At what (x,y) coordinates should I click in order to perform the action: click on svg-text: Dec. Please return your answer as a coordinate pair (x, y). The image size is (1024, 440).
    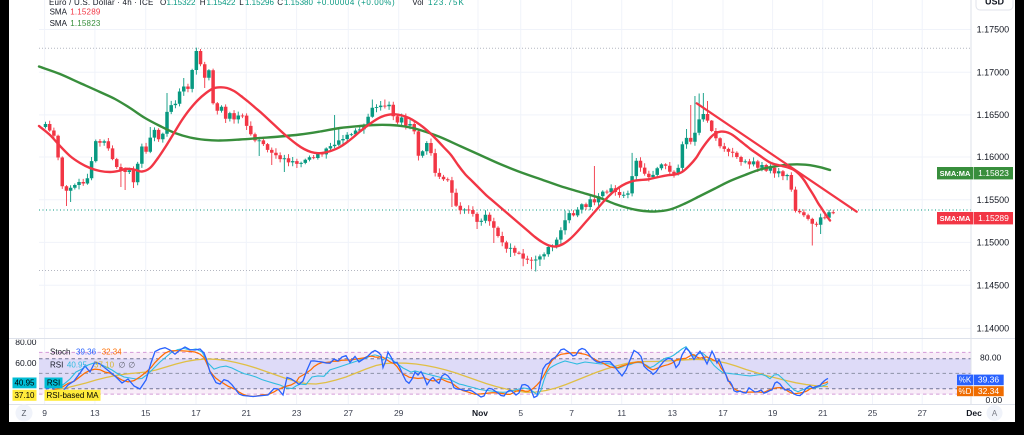
    Looking at the image, I should click on (974, 413).